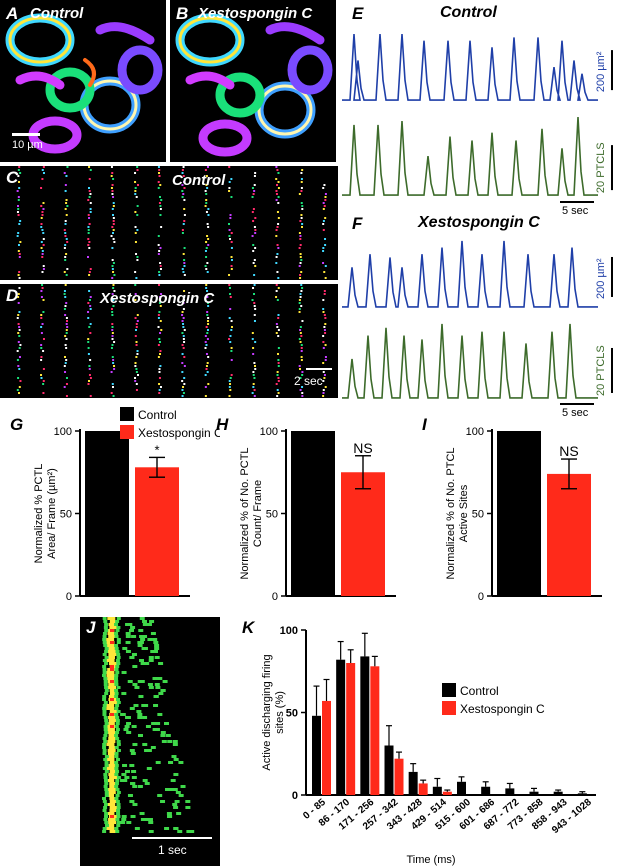 The height and width of the screenshot is (866, 617). I want to click on y-axis-title-line: Normalized % of No. PCTL, so click(245, 513).